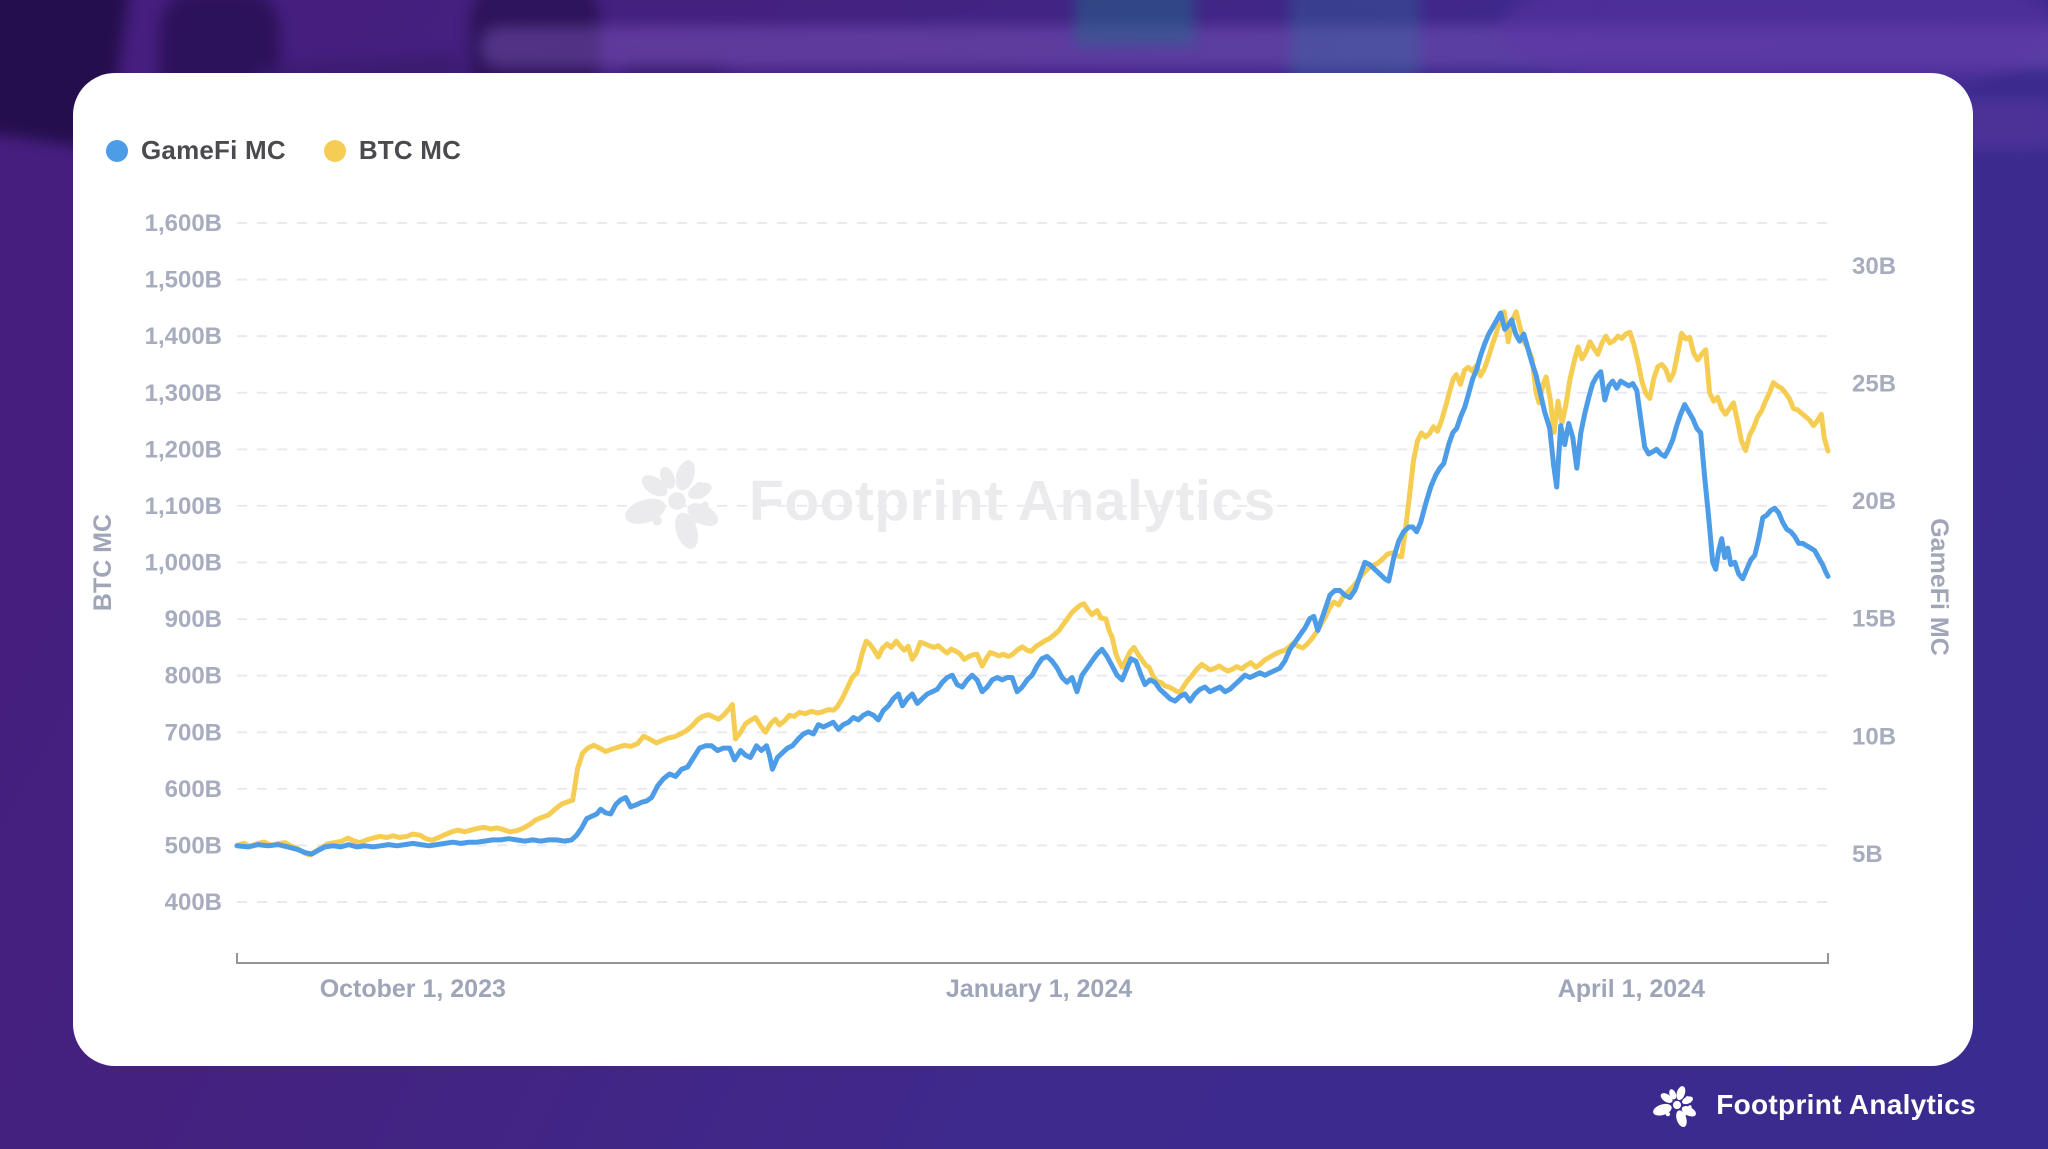 This screenshot has height=1149, width=2048. Describe the element at coordinates (183, 449) in the screenshot. I see `left-axis-tick-label: 1,200B` at that location.